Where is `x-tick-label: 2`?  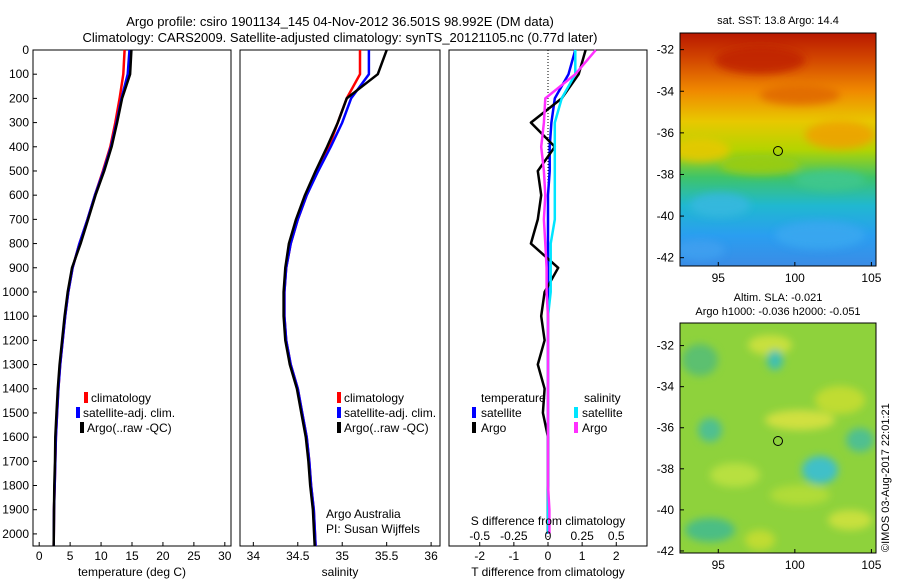
x-tick-label: 2 is located at coordinates (616, 556).